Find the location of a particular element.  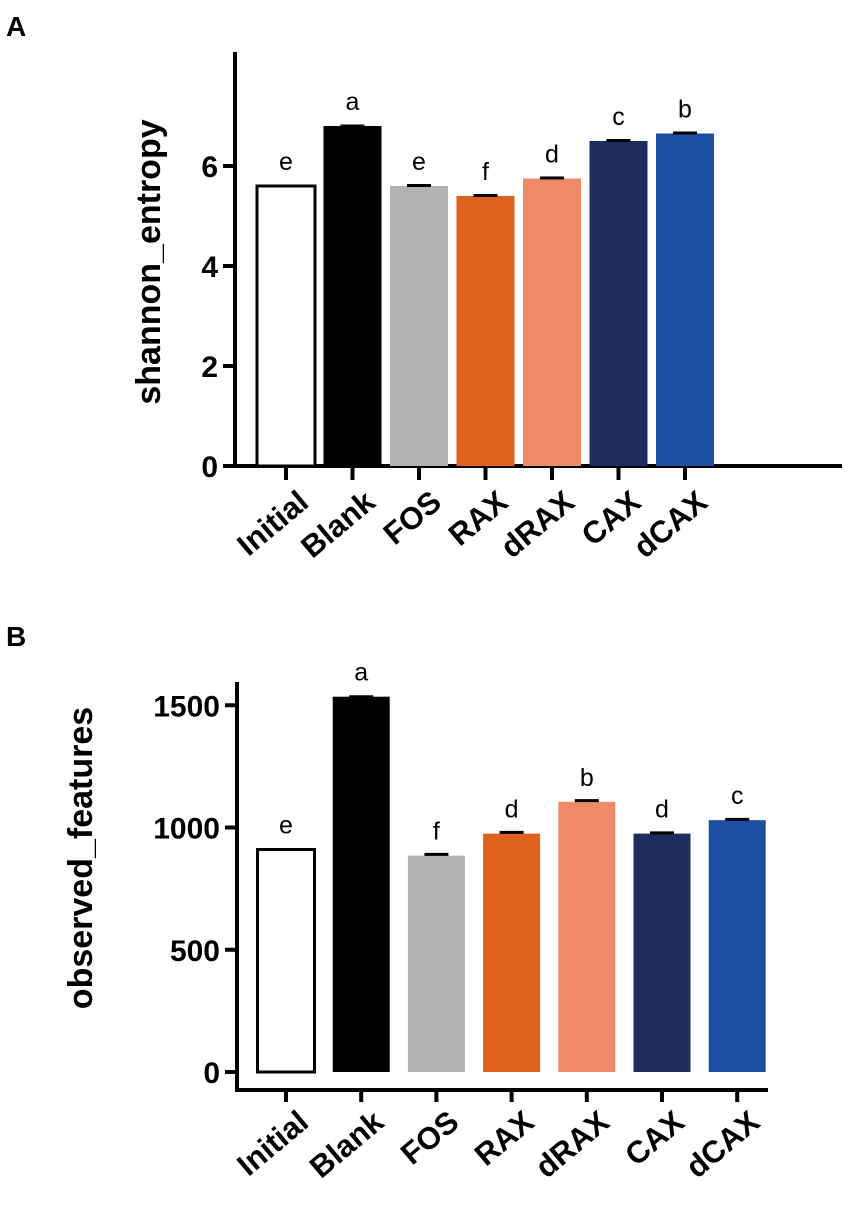

panel-b-category-label: Blank is located at coordinates (347, 1144).